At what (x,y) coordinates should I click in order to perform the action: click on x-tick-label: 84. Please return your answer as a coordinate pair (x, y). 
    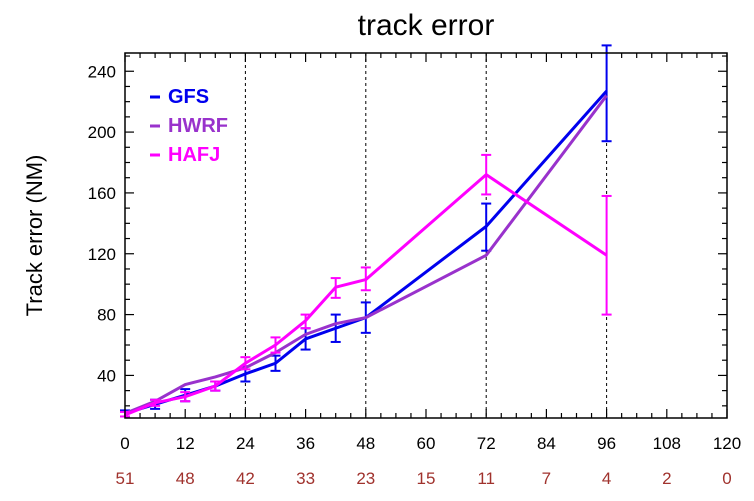
    Looking at the image, I should click on (546, 443).